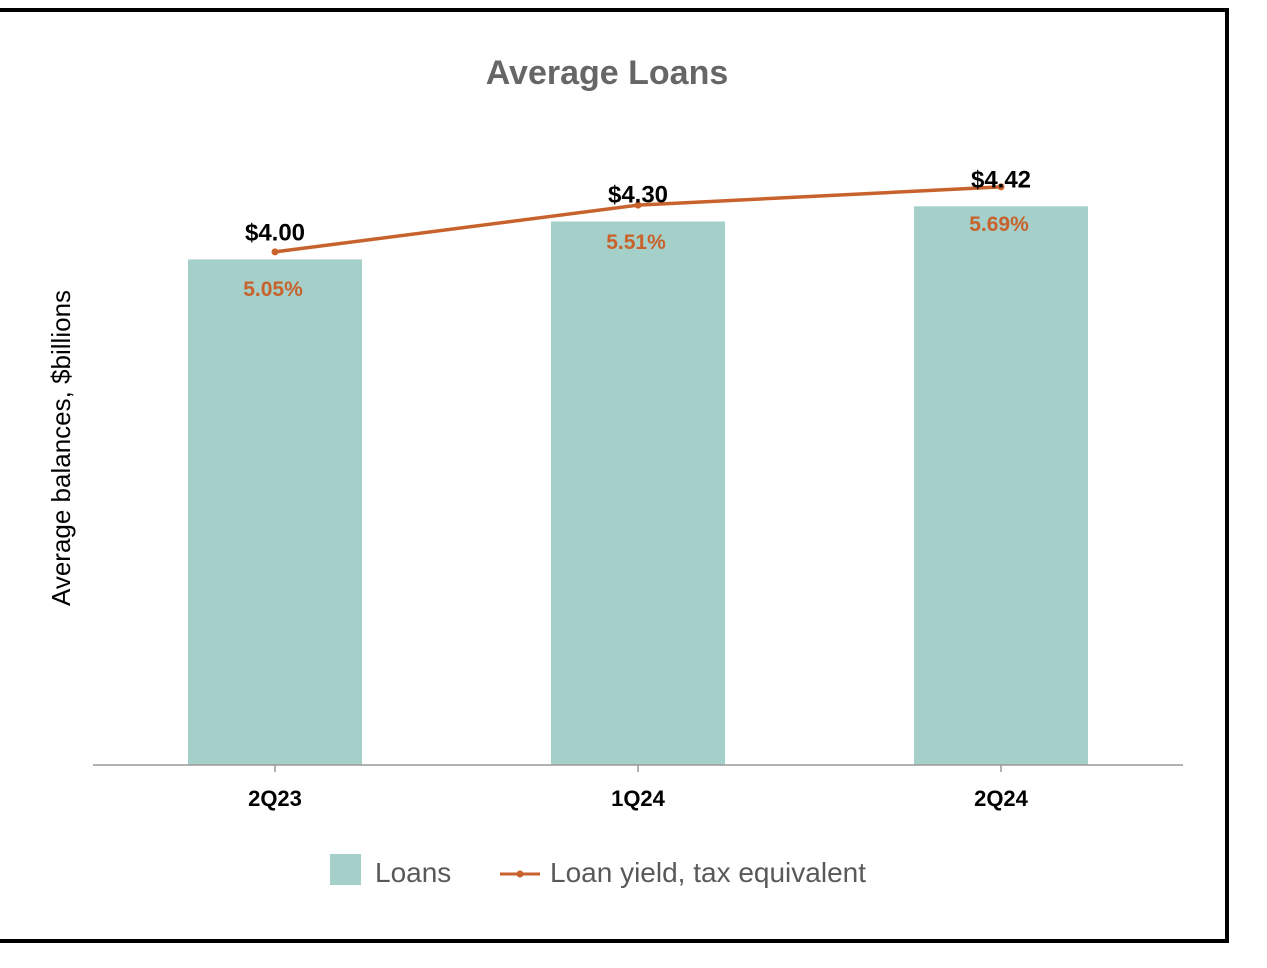  I want to click on line-value-label-2q24: 5.69%, so click(999, 224).